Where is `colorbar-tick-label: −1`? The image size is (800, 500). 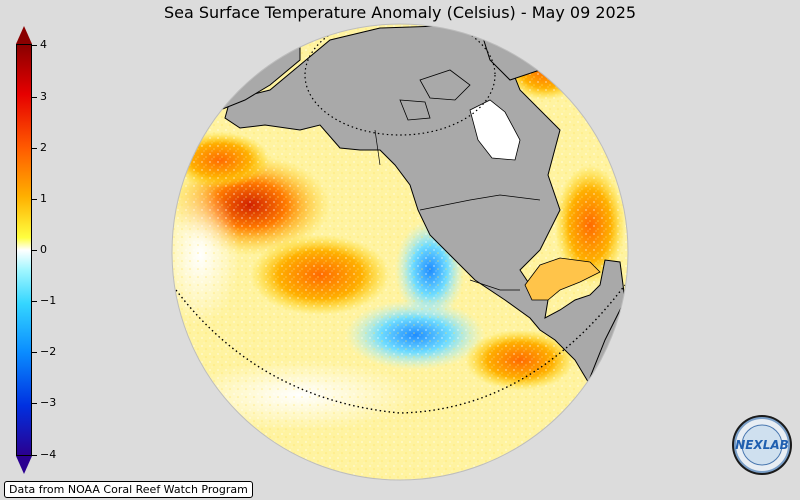 colorbar-tick-label: −1 is located at coordinates (48, 300).